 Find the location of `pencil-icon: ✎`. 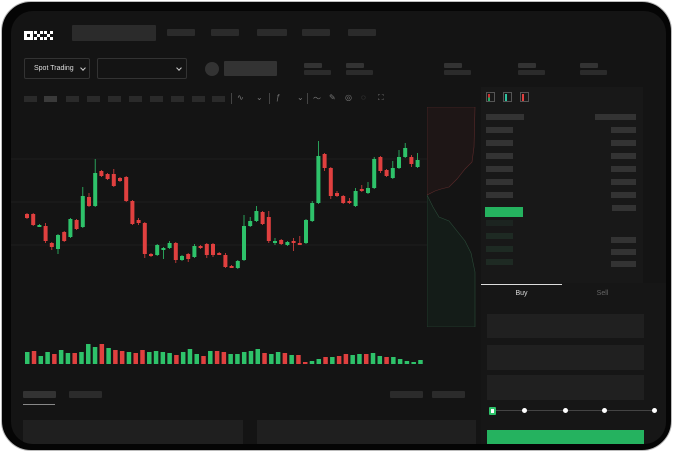

pencil-icon: ✎ is located at coordinates (332, 97).